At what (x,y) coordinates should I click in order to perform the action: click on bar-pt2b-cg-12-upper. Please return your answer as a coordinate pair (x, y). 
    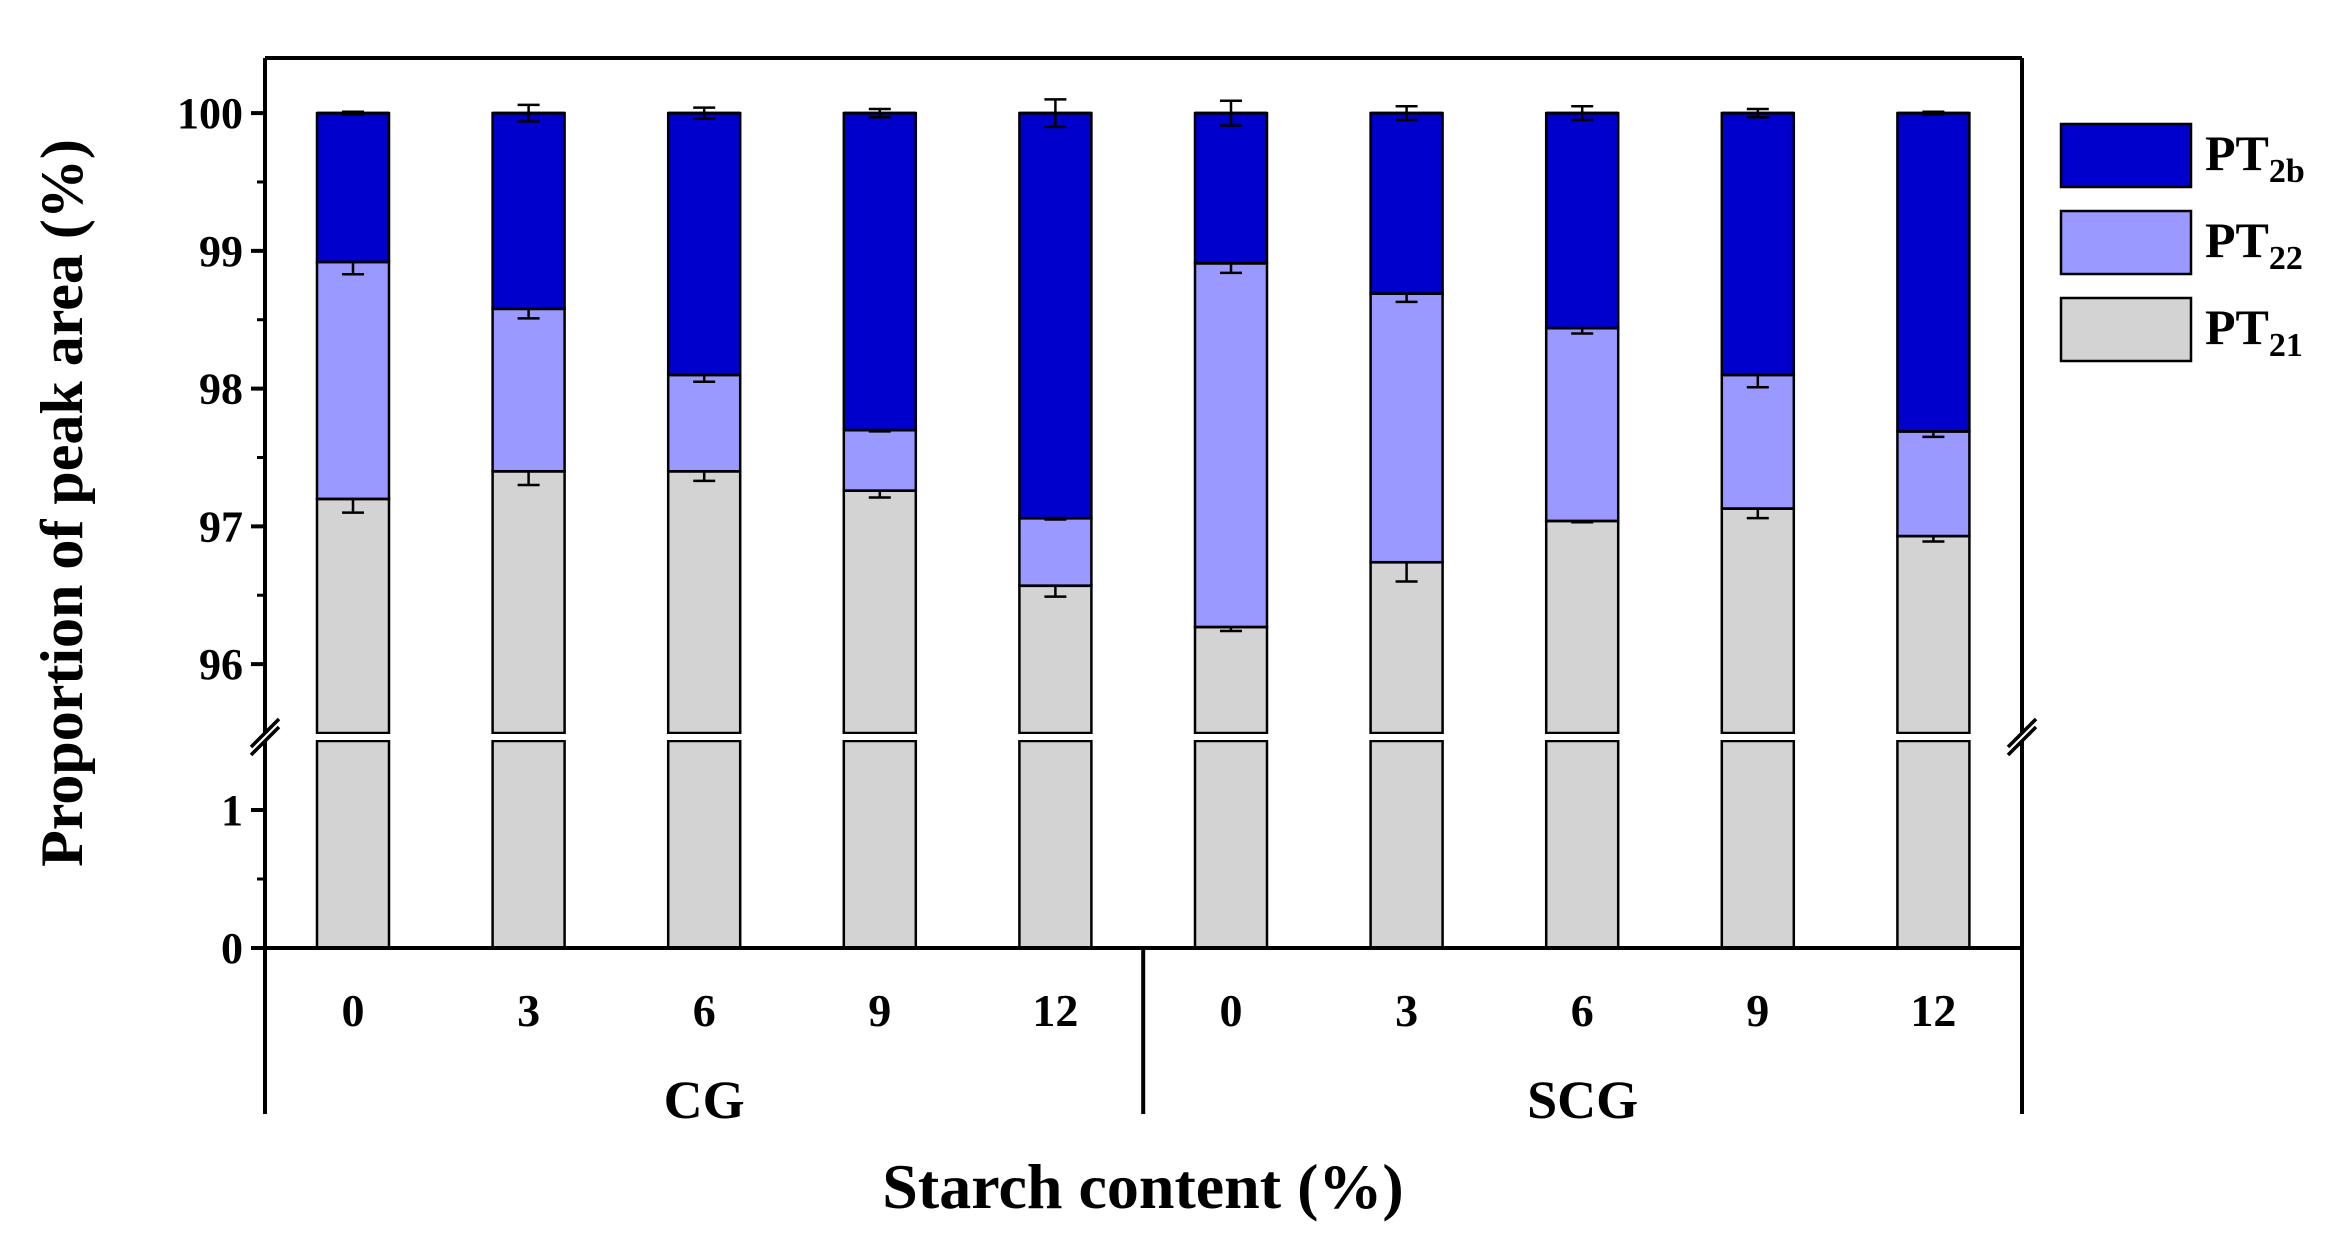
    Looking at the image, I should click on (1055, 315).